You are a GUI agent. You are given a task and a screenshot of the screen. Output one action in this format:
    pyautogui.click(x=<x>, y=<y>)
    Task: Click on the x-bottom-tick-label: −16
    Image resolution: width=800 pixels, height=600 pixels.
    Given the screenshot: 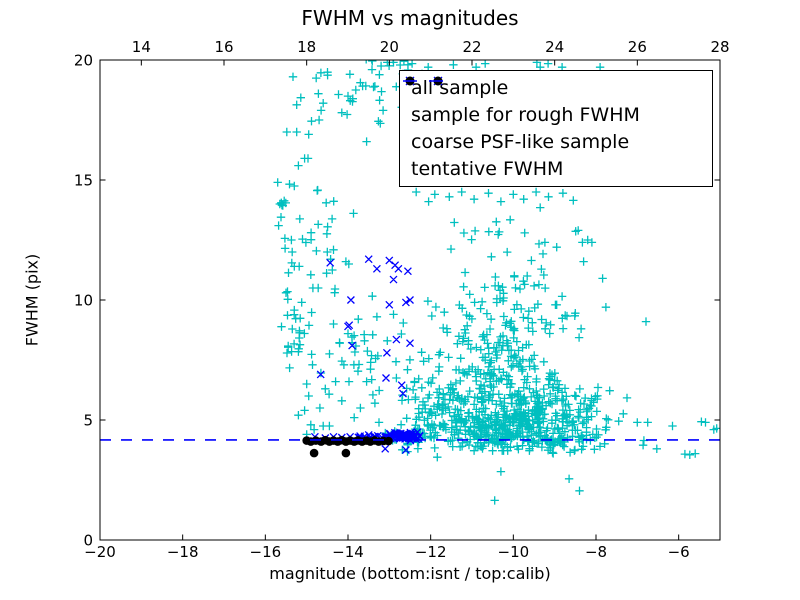 What is the action you would take?
    pyautogui.click(x=266, y=552)
    